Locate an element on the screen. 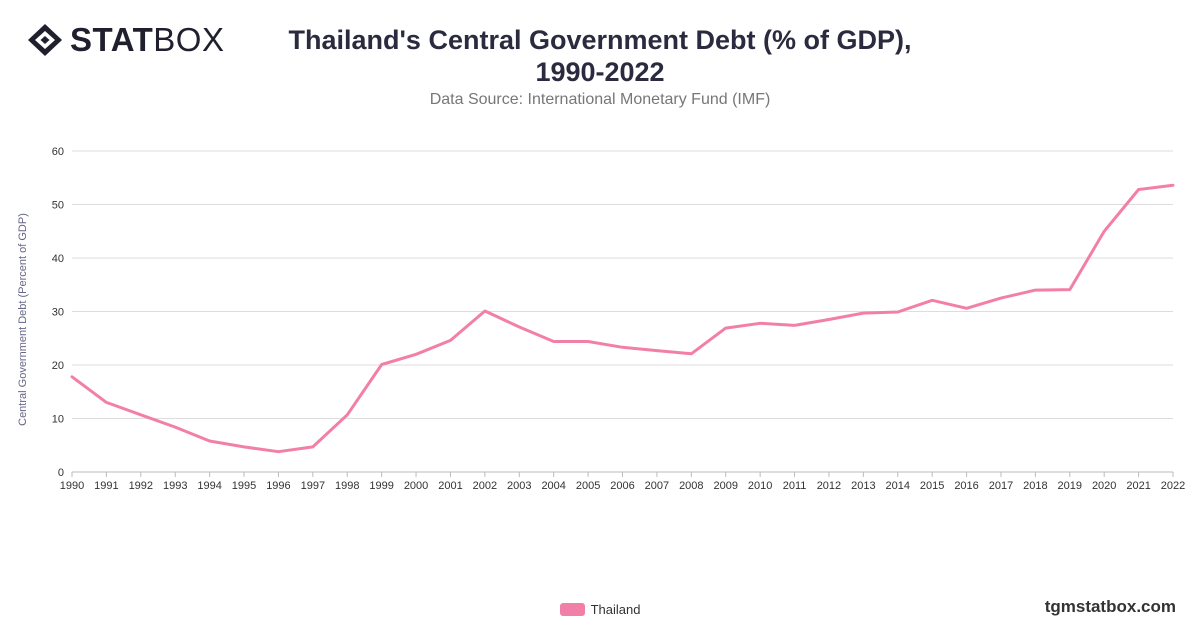 Image resolution: width=1200 pixels, height=628 pixels. x-tick-label: 1996 is located at coordinates (278, 486).